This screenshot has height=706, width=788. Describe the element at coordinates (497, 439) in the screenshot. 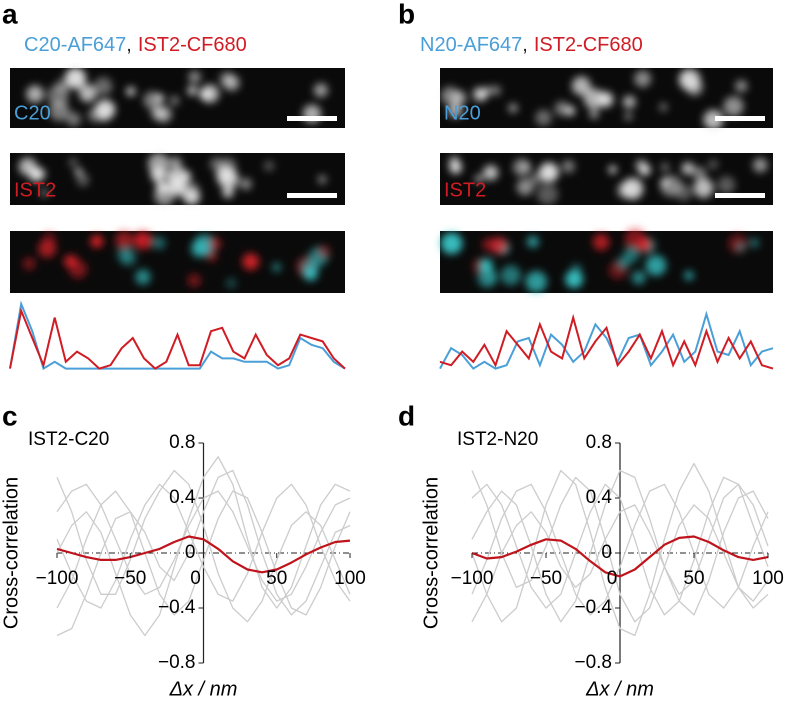

I see `annotation: IST2-N20` at that location.